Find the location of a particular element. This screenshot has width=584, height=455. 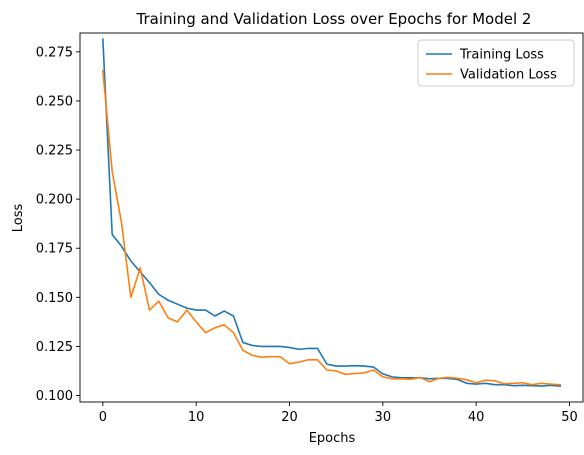

legend-box is located at coordinates (496, 63).